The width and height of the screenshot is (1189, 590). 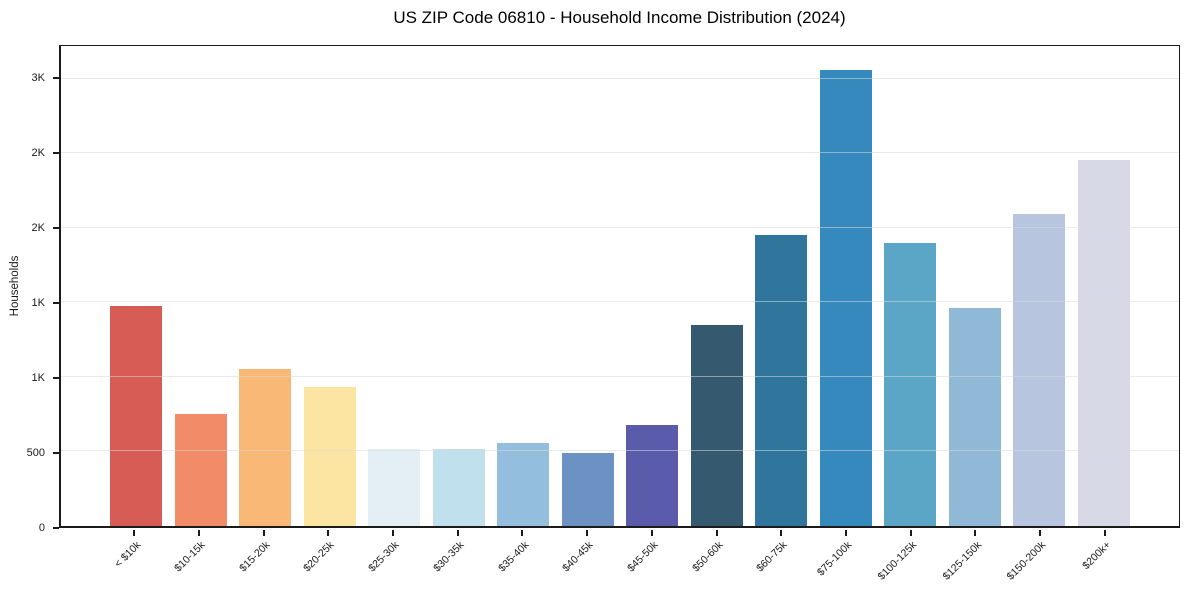 I want to click on x-slot: $35-40k, so click(x=522, y=559).